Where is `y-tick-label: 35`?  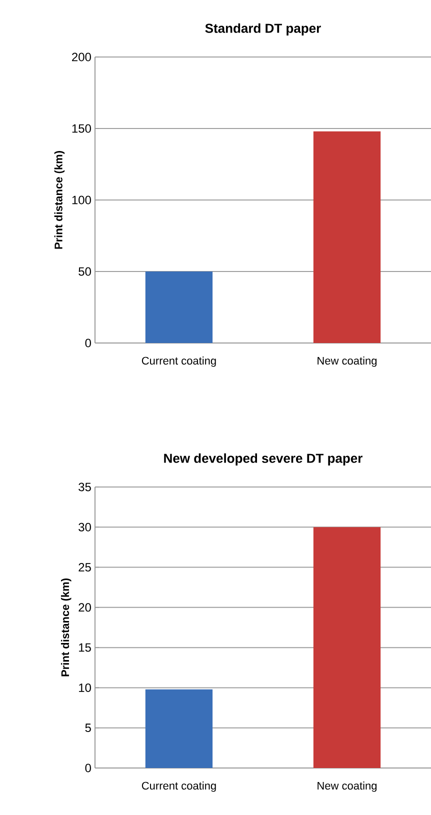
y-tick-label: 35 is located at coordinates (84, 487).